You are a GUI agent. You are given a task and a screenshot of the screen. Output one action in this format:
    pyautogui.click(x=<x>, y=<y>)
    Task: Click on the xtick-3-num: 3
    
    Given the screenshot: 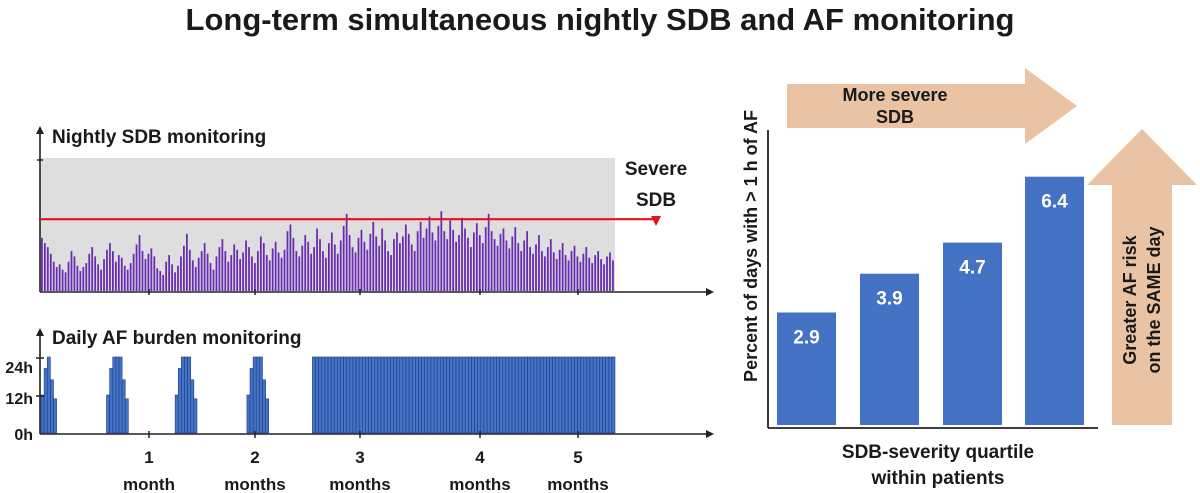 What is the action you would take?
    pyautogui.click(x=359, y=457)
    